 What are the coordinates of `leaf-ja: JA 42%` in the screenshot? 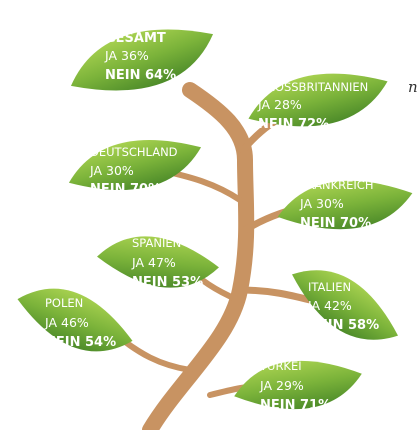 It's located at (329, 305).